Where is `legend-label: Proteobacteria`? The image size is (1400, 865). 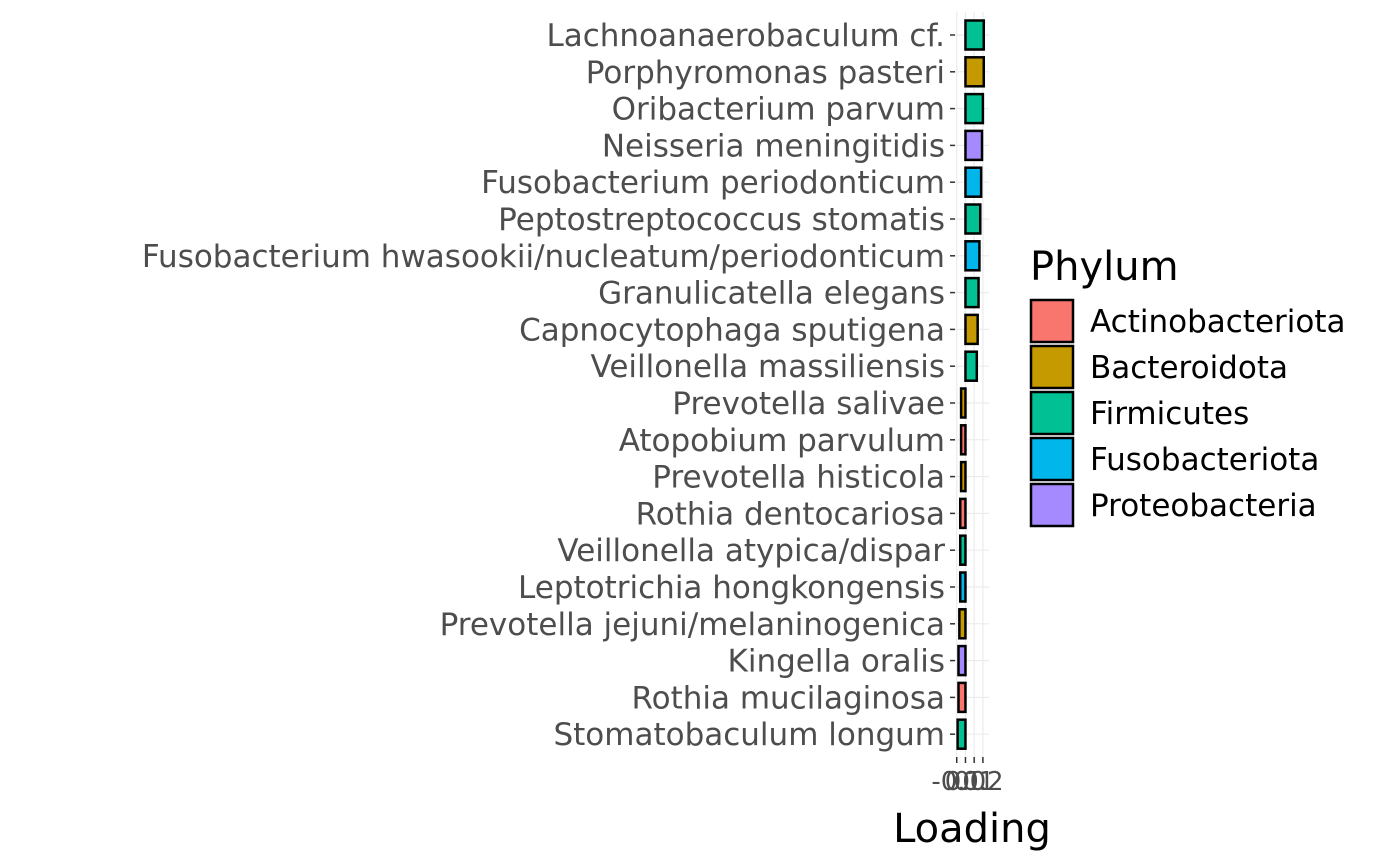 legend-label: Proteobacteria is located at coordinates (1203, 506).